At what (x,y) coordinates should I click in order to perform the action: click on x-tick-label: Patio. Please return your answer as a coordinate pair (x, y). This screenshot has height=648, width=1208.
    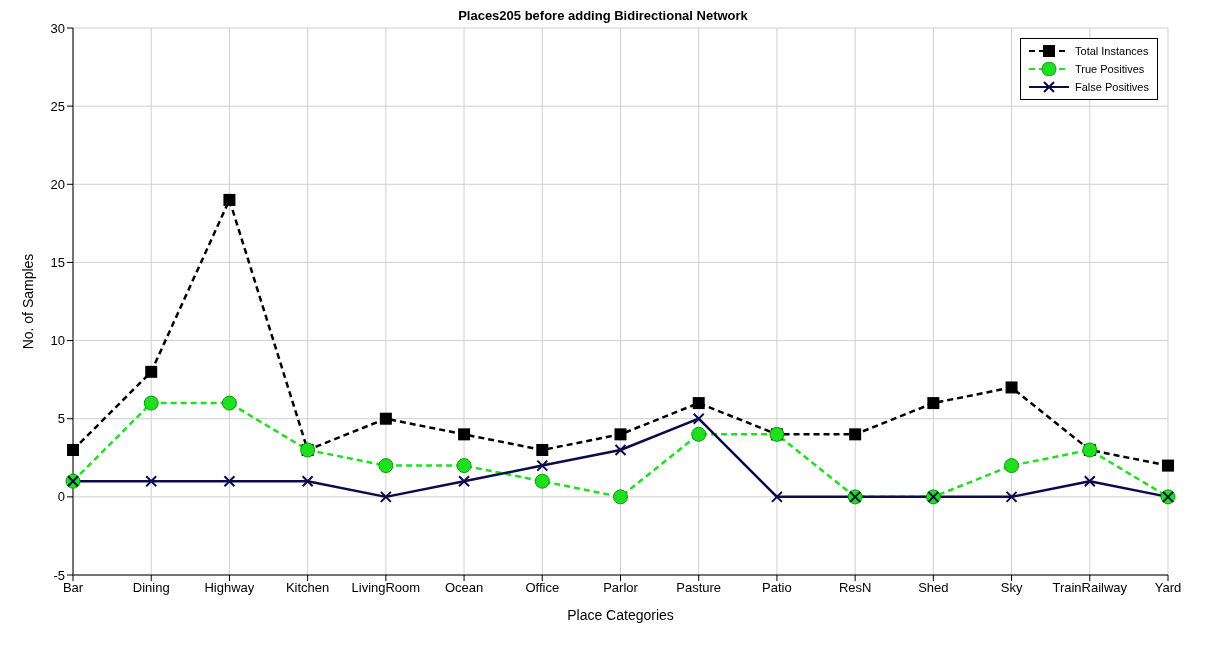
    Looking at the image, I should click on (777, 588).